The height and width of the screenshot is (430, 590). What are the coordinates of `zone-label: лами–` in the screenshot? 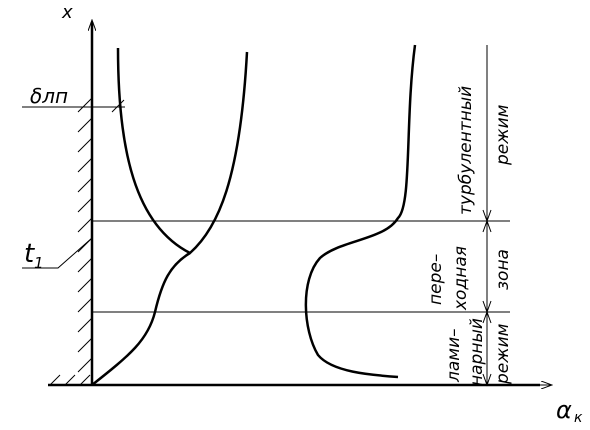 It's located at (454, 355).